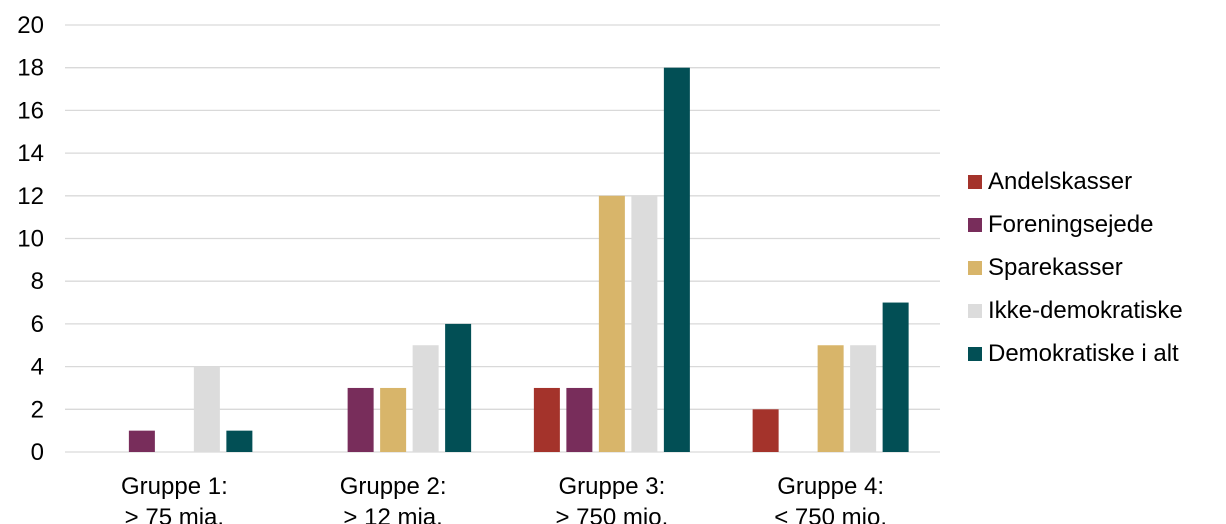 This screenshot has height=524, width=1226. Describe the element at coordinates (392, 514) in the screenshot. I see `x-tick-label: > 12 mia.` at that location.